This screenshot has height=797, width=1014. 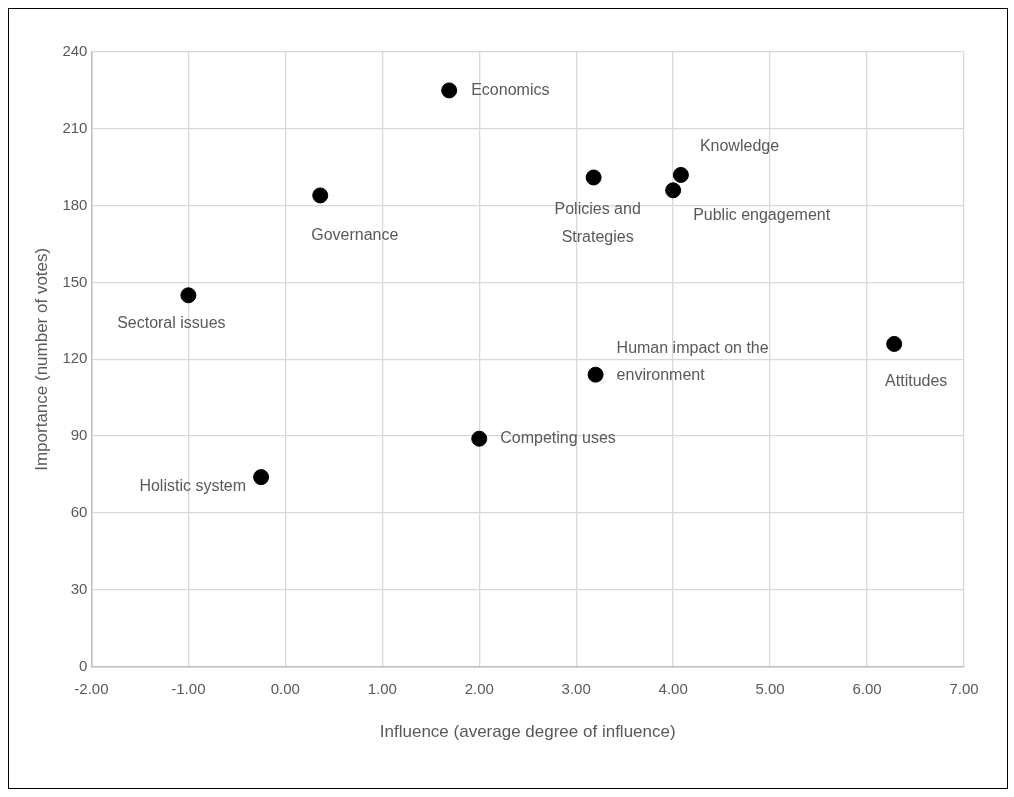 What do you see at coordinates (75, 51) in the screenshot?
I see `y-tick-label: 240` at bounding box center [75, 51].